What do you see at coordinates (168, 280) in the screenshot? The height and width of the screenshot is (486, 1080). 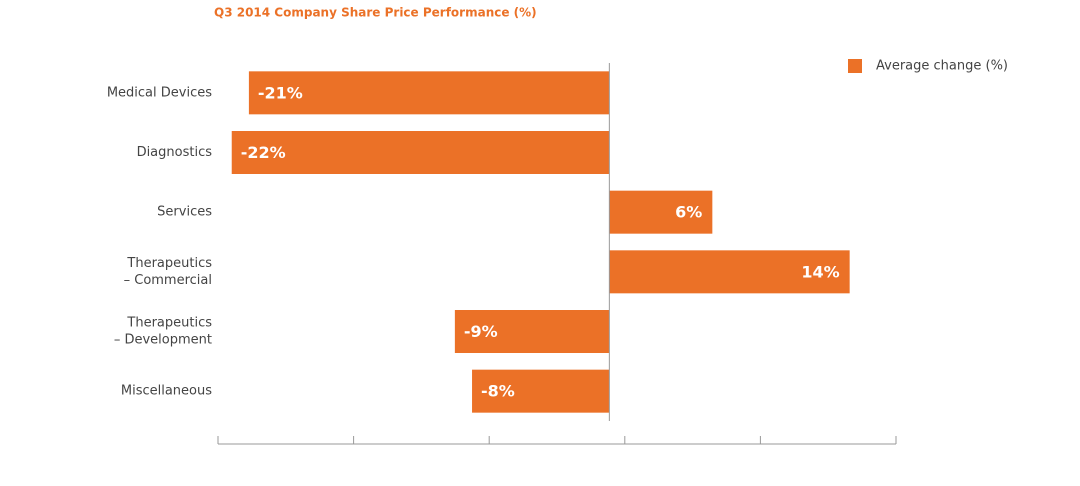 I see `y-tick-label: – Commercial` at bounding box center [168, 280].